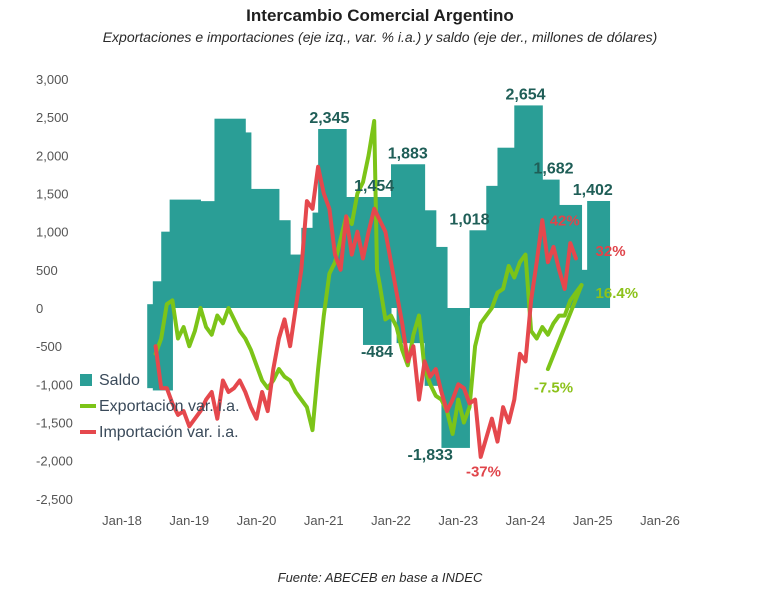 This screenshot has width=760, height=592. I want to click on data-label: 2,345, so click(329, 118).